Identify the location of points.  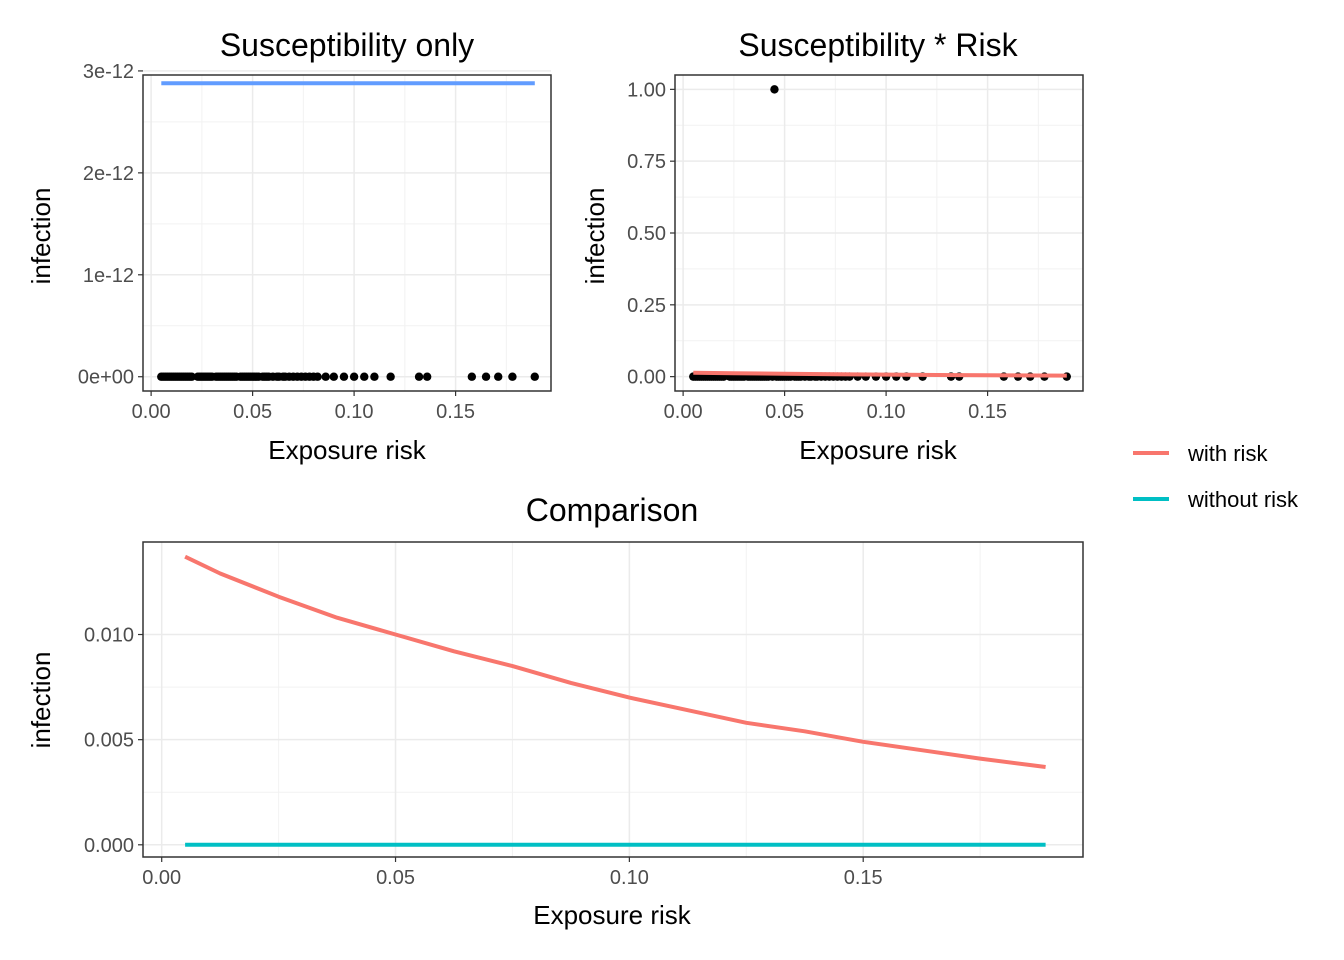
(348, 376).